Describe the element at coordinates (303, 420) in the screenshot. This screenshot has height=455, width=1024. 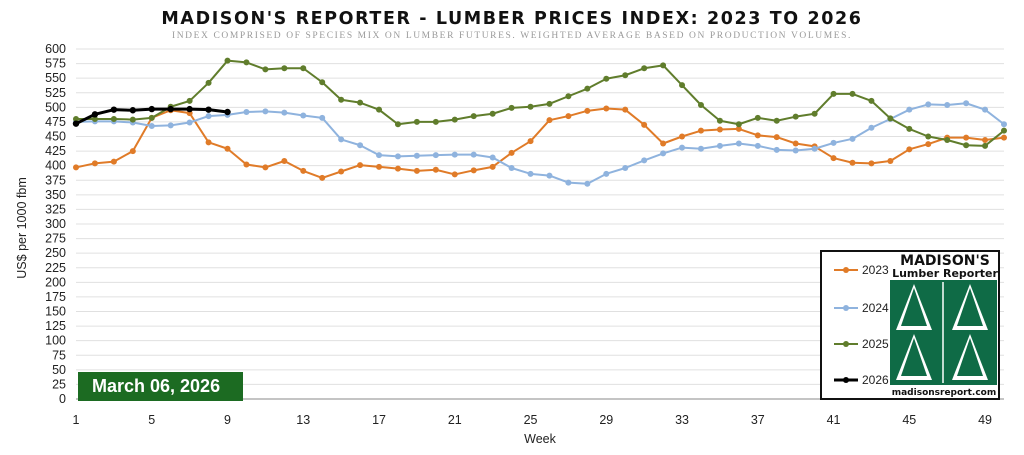
I see `x-tick-label: 13` at that location.